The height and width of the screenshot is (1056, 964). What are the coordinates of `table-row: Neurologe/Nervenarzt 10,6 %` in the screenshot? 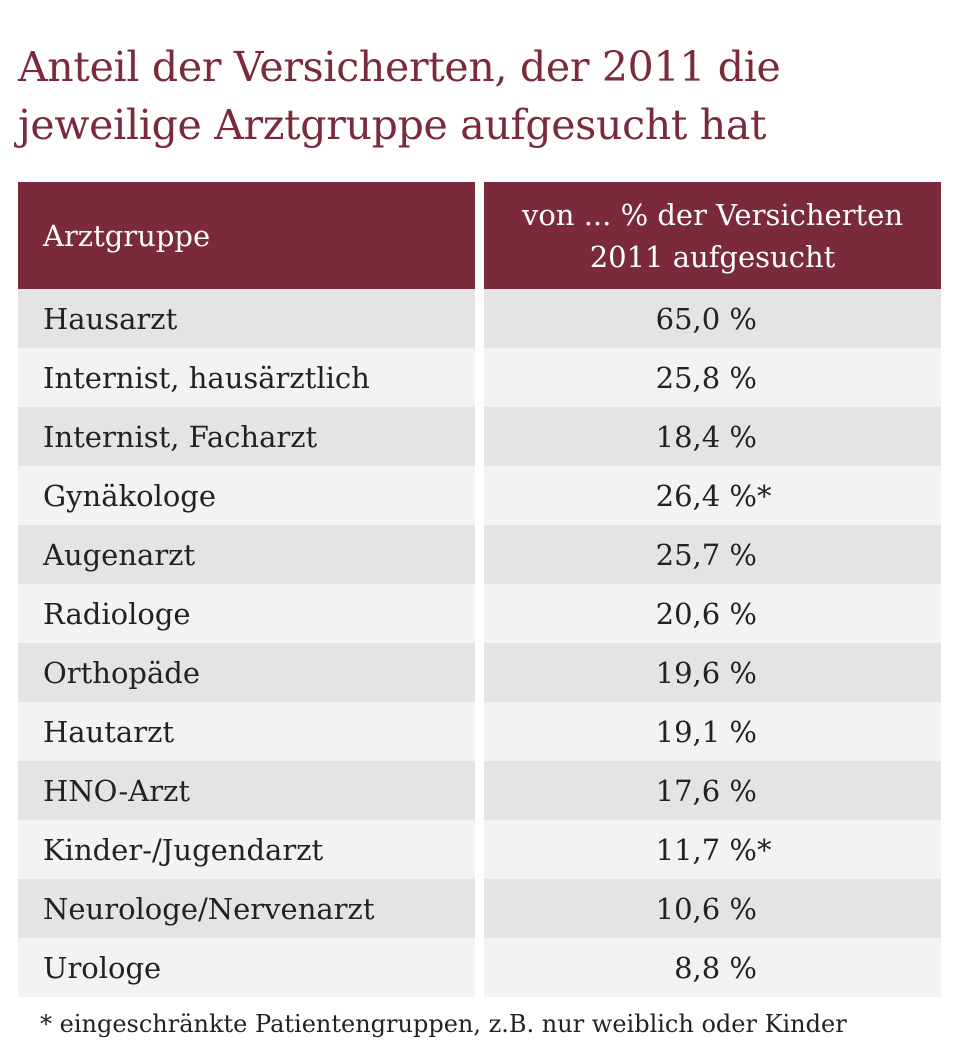 It's located at (479, 908).